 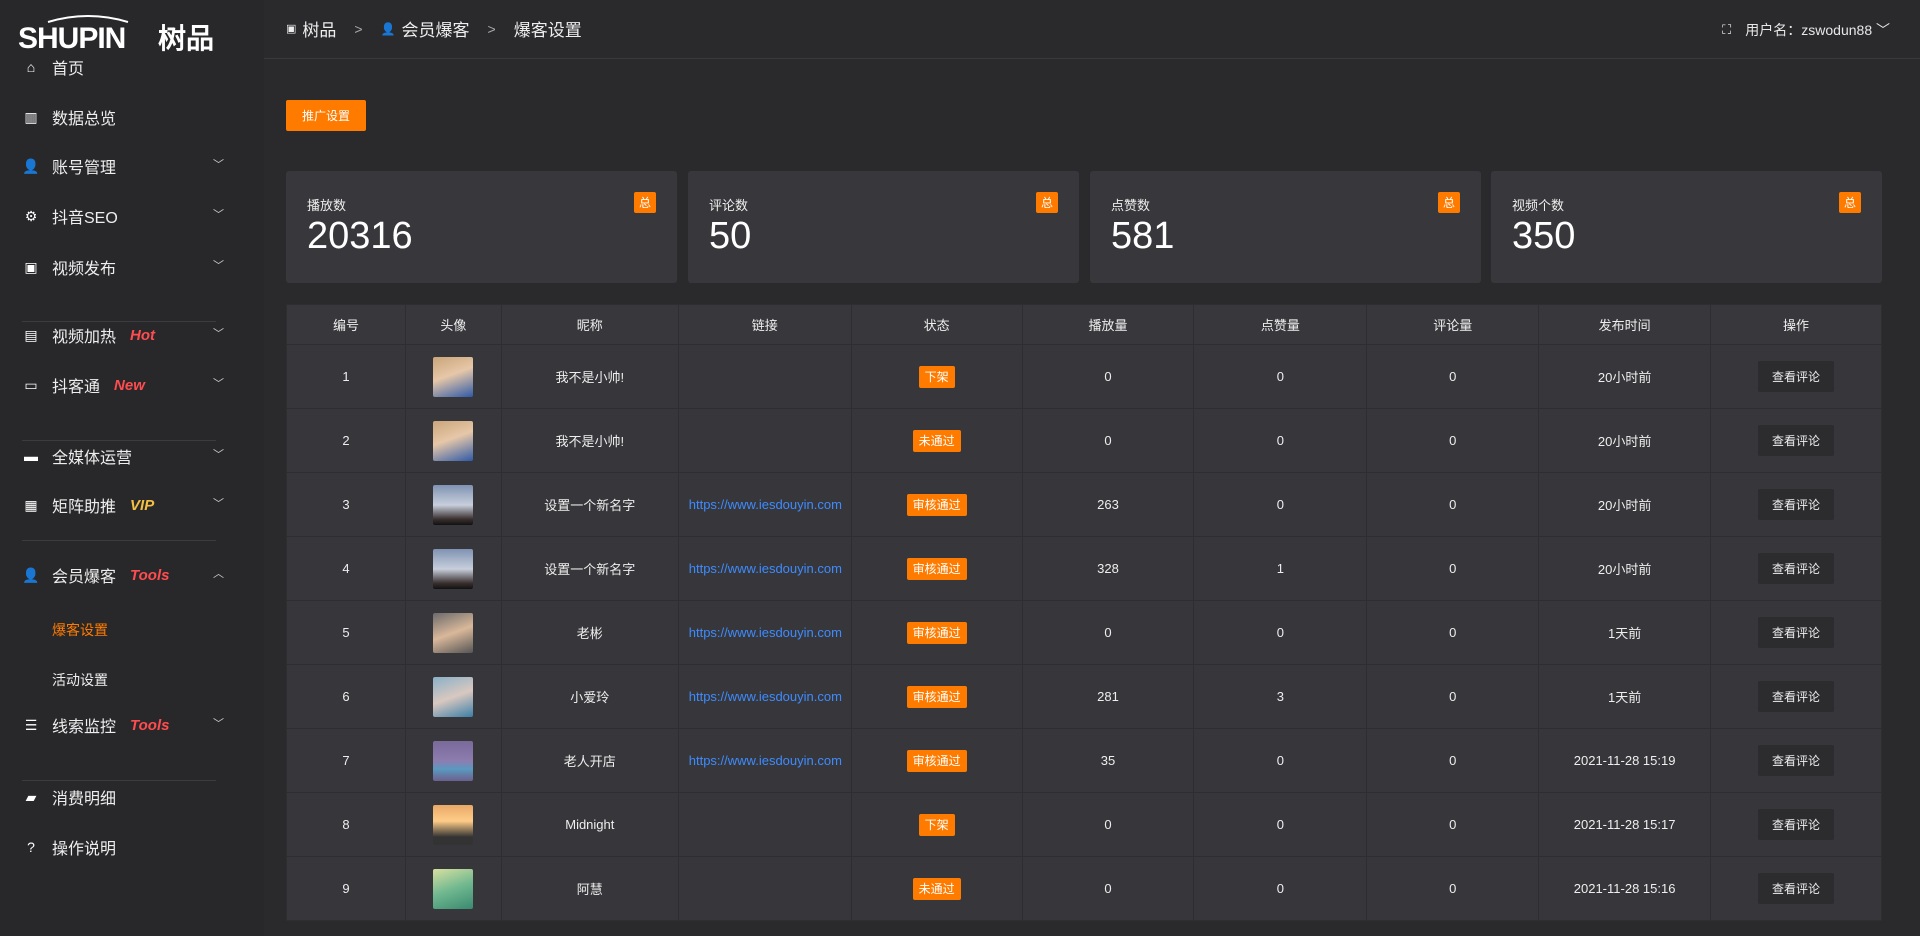 I want to click on sidebar-item: ▰ 消费明细, so click(x=122, y=797).